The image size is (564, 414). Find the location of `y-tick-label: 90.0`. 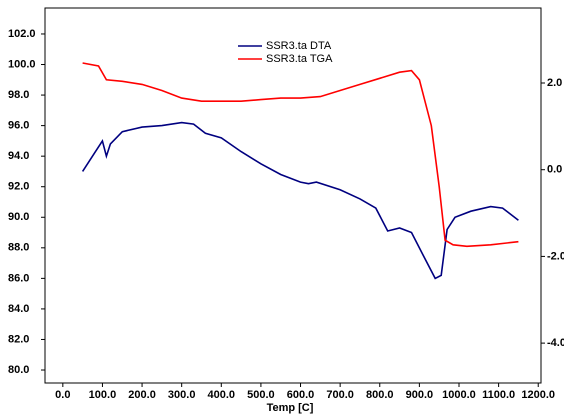

y-tick-label: 90.0 is located at coordinates (18, 217).